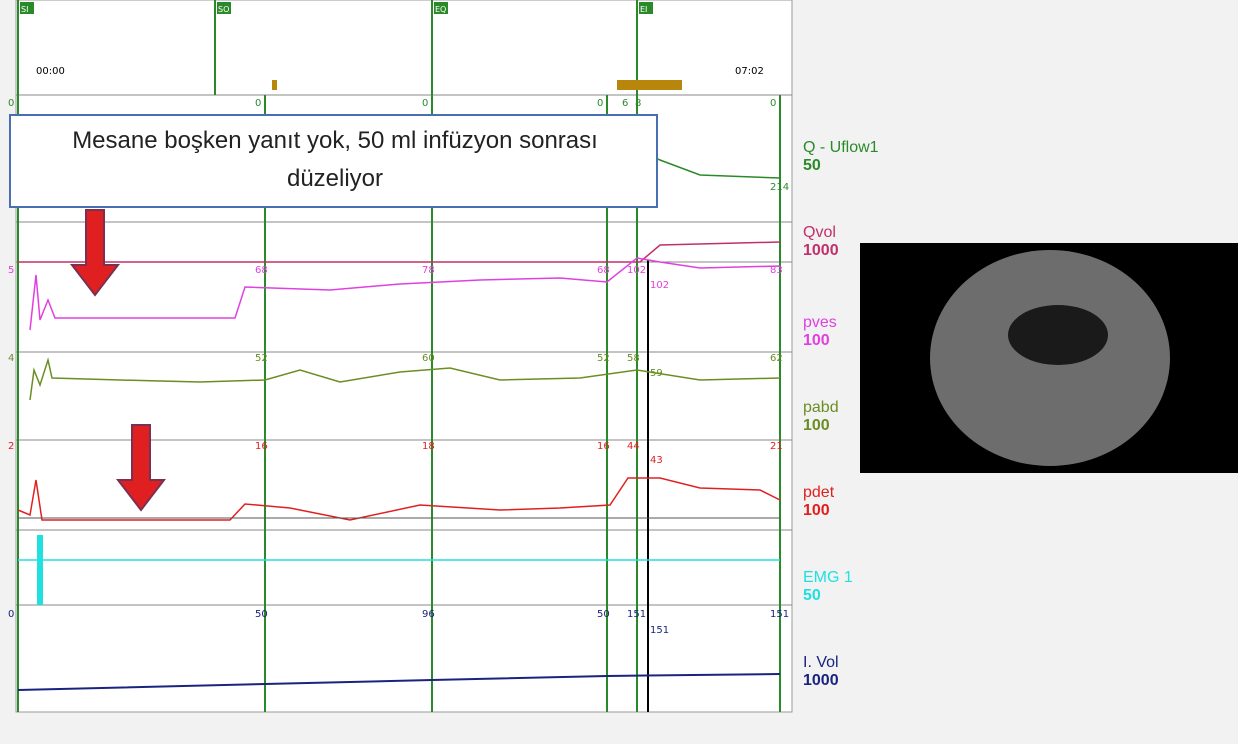  What do you see at coordinates (779, 187) in the screenshot?
I see `reading: 214` at bounding box center [779, 187].